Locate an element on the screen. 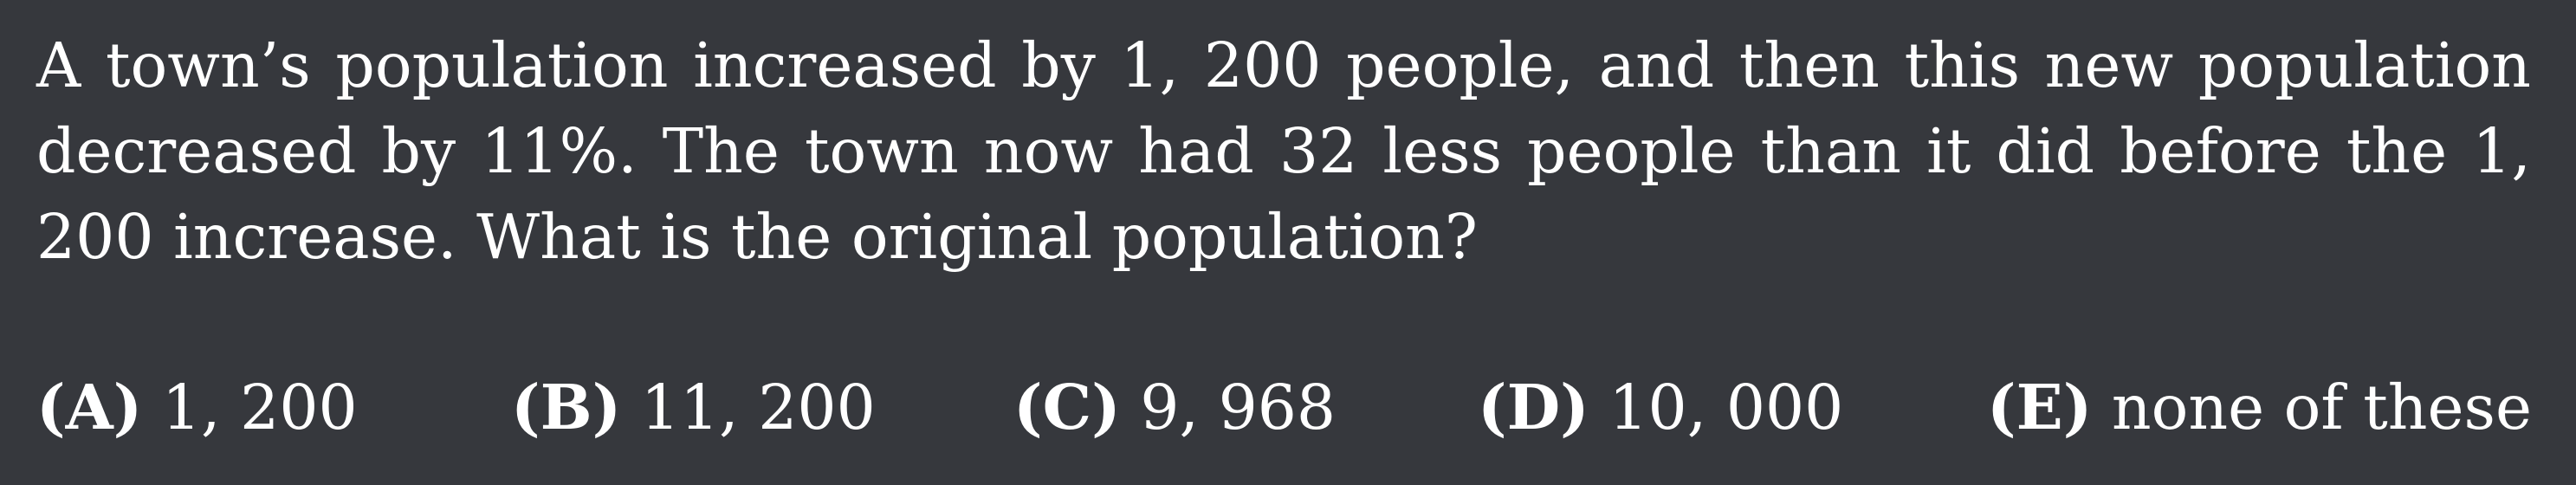 This screenshot has width=2576, height=485. choice-e: (E) none of these is located at coordinates (2259, 407).